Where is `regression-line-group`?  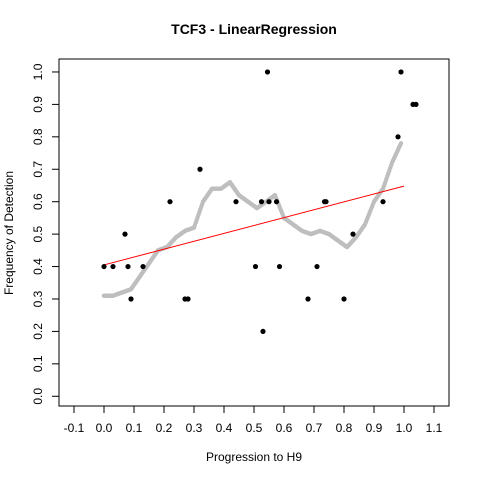
regression-line-group is located at coordinates (254, 225).